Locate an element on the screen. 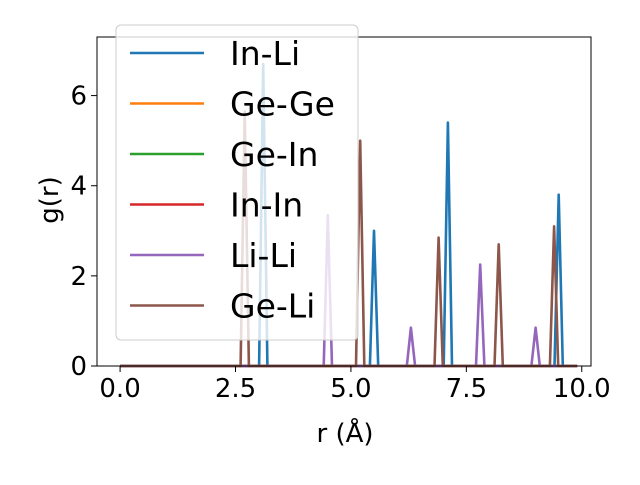 This screenshot has width=640, height=485. legend-label-li-li: Li-Li is located at coordinates (263, 255).